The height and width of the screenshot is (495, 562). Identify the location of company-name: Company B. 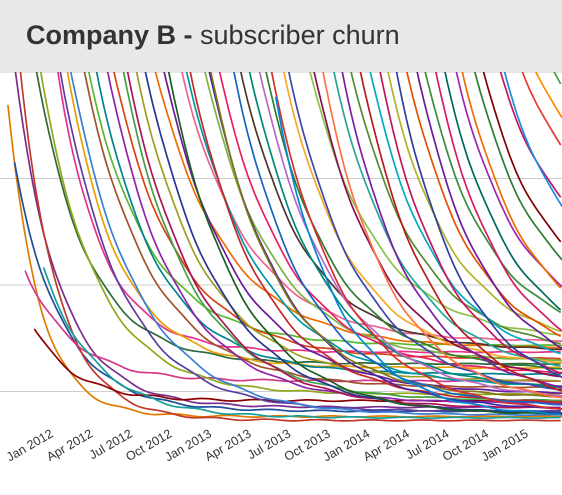
(101, 35).